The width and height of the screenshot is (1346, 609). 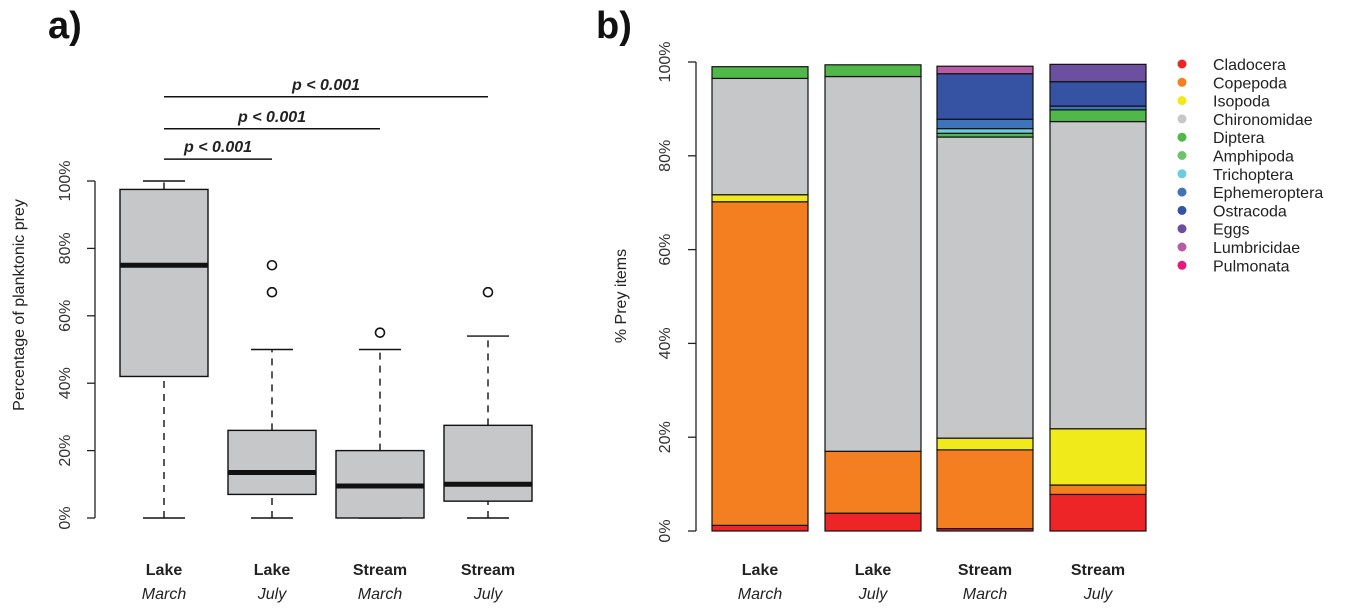 What do you see at coordinates (665, 343) in the screenshot?
I see `panel-b-y-tick-label: 40%` at bounding box center [665, 343].